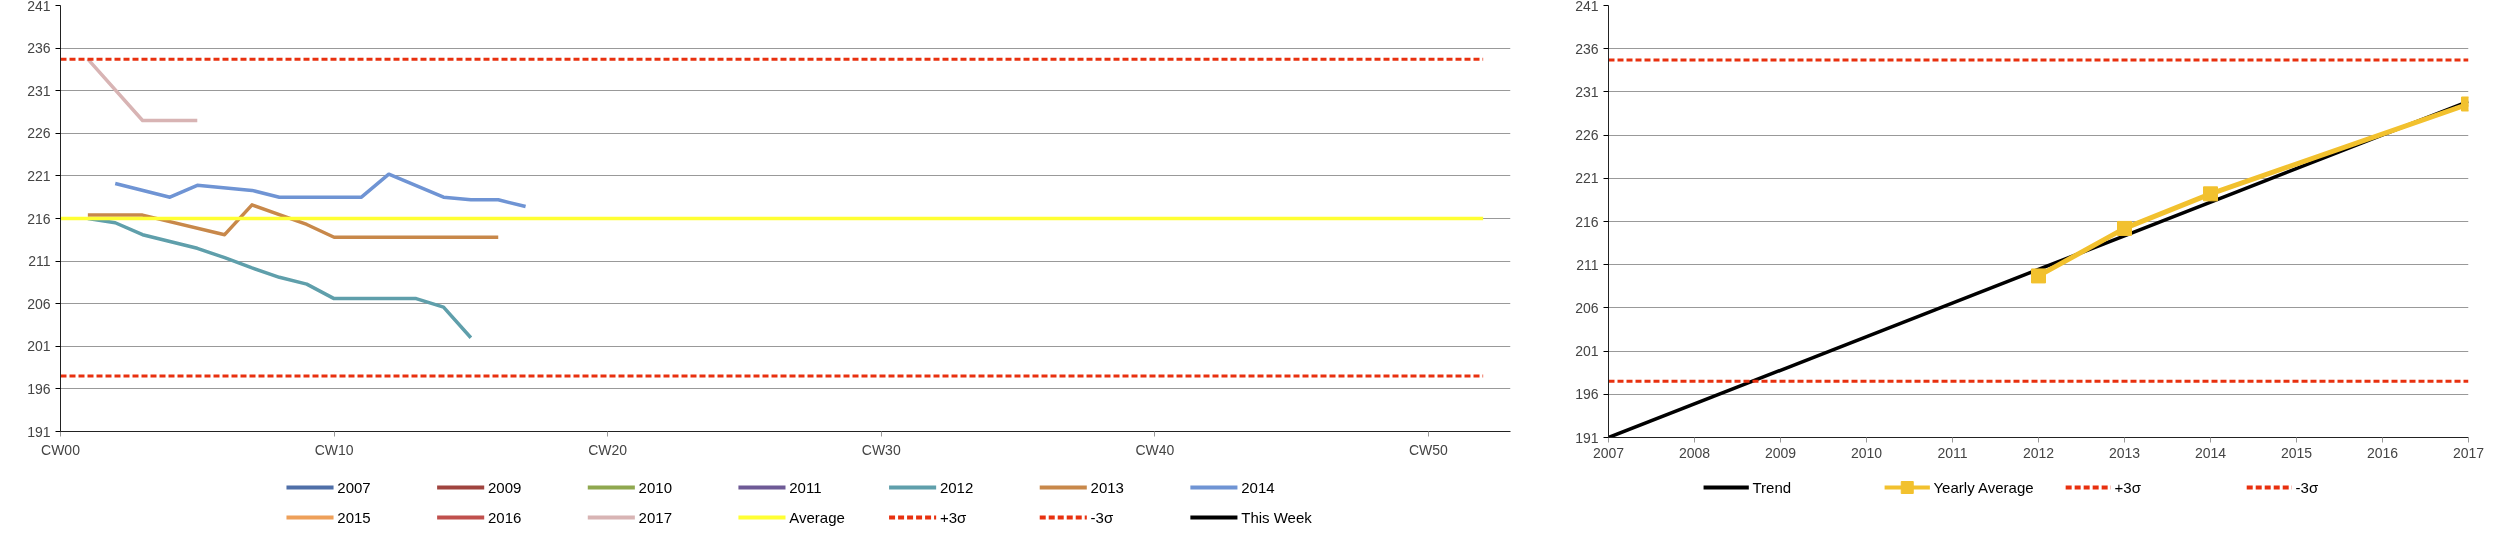  I want to click on legend-label: 2017, so click(655, 517).